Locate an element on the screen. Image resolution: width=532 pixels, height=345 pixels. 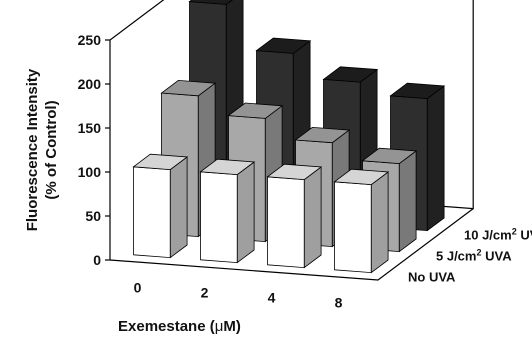
x-axis-title-mu: μ is located at coordinates (219, 326).